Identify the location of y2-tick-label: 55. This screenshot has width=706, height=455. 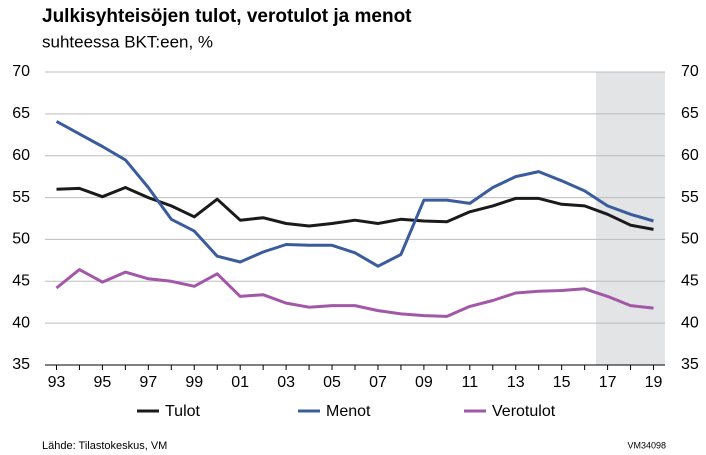
(690, 197).